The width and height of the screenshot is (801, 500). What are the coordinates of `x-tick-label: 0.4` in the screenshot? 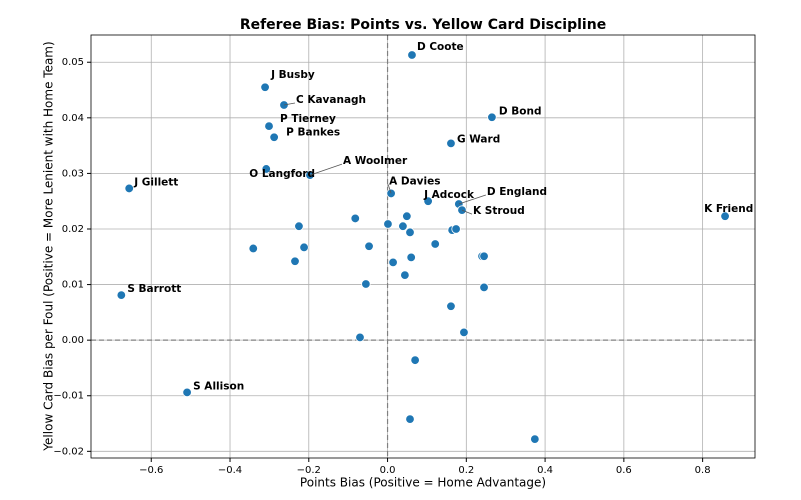 It's located at (545, 470).